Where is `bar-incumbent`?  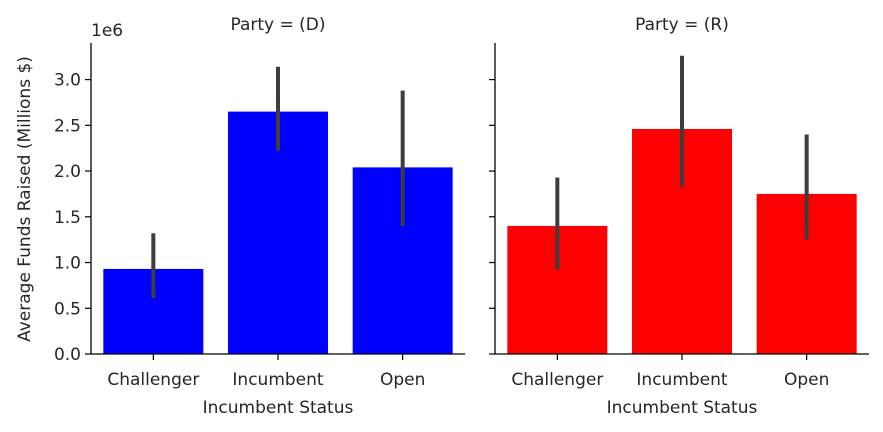 bar-incumbent is located at coordinates (278, 233).